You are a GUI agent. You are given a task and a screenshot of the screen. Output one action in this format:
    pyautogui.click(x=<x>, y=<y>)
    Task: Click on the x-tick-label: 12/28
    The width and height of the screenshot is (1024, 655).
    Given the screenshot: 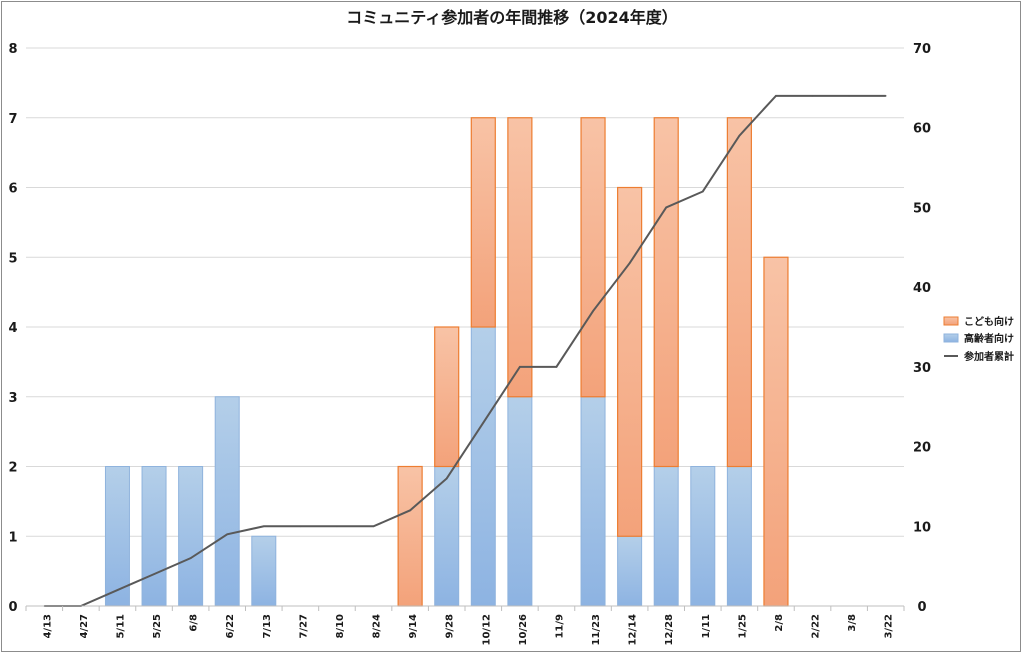 What is the action you would take?
    pyautogui.click(x=669, y=630)
    